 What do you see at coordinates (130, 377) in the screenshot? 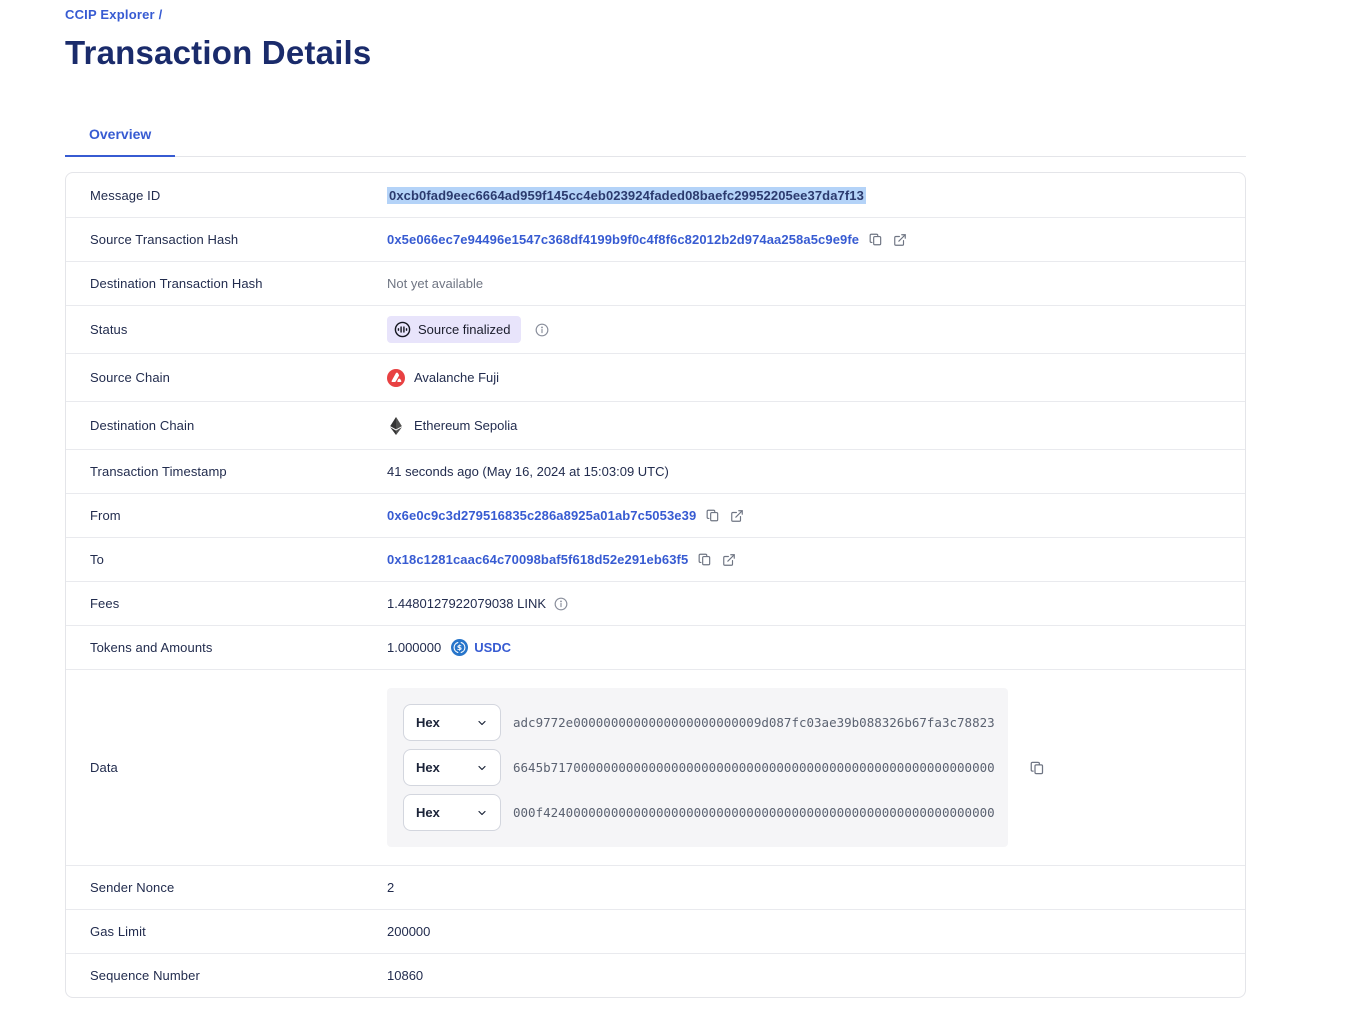
I see `source-chain-label: Source Chain` at bounding box center [130, 377].